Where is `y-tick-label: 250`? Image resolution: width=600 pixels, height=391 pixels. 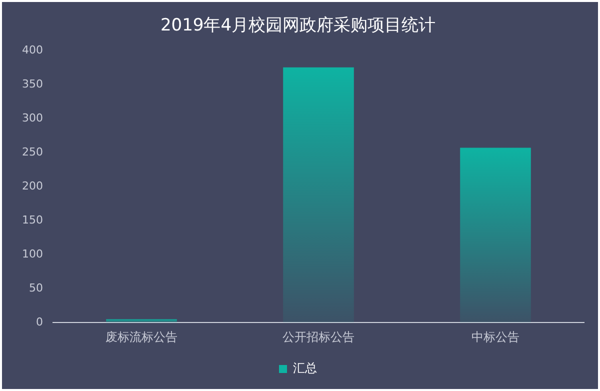
y-tick-label: 250 is located at coordinates (32, 151).